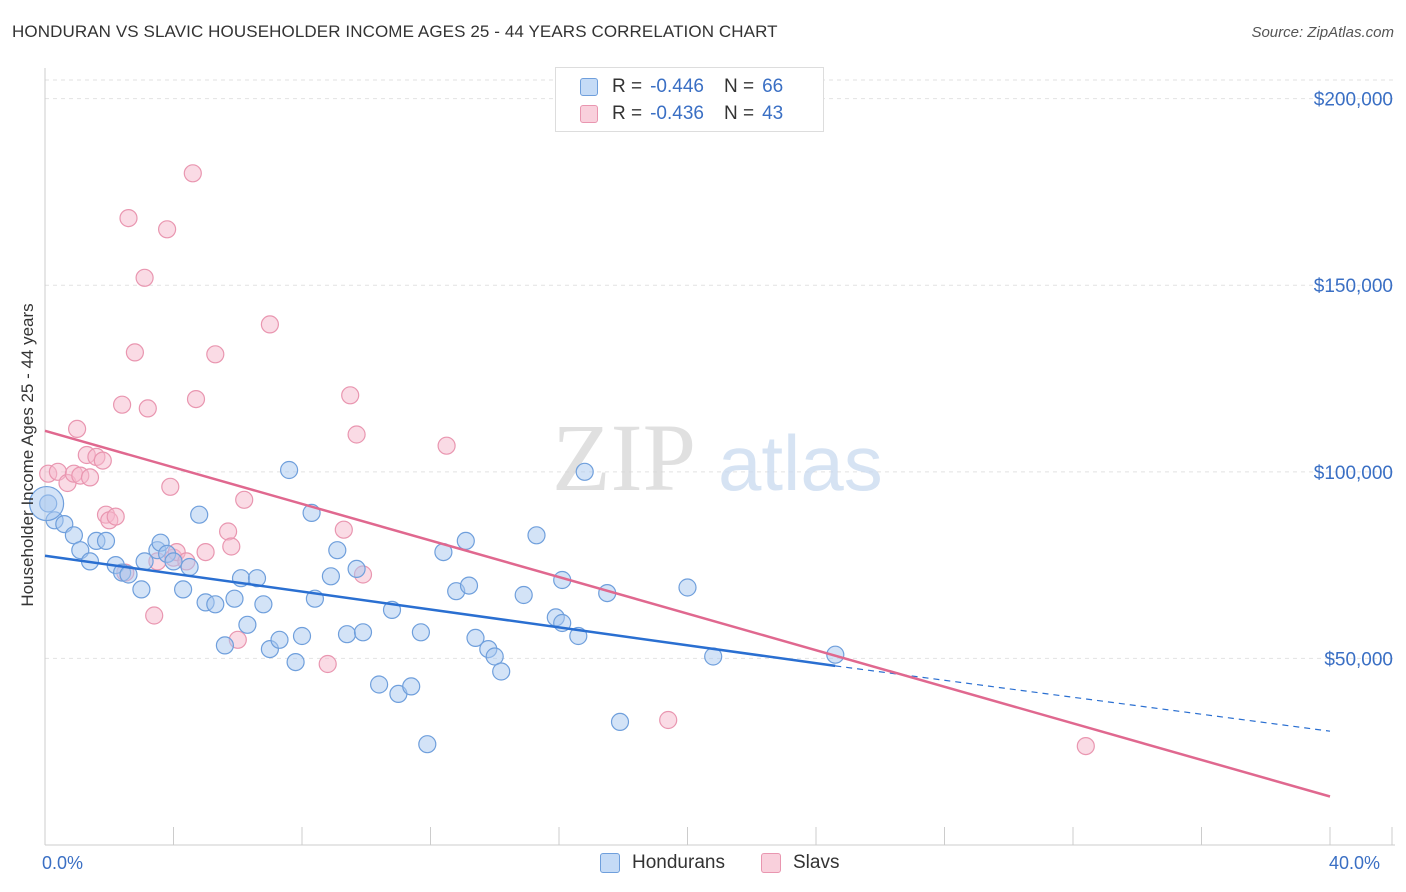 The image size is (1406, 892). Describe the element at coordinates (589, 87) in the screenshot. I see `legend-swatch-hondurans` at that location.